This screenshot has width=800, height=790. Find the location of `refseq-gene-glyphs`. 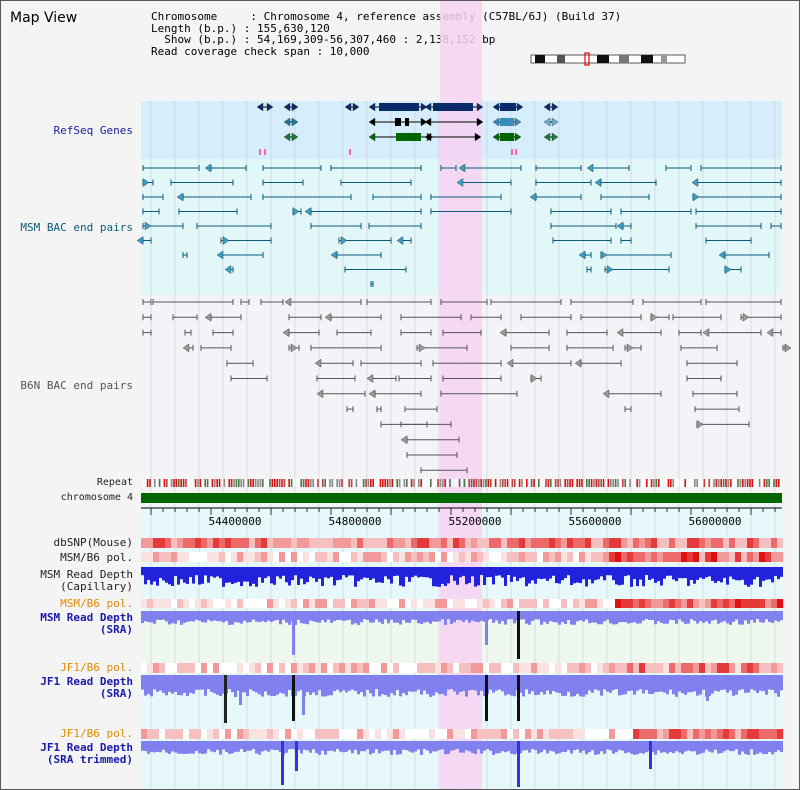

refseq-gene-glyphs is located at coordinates (407, 128).